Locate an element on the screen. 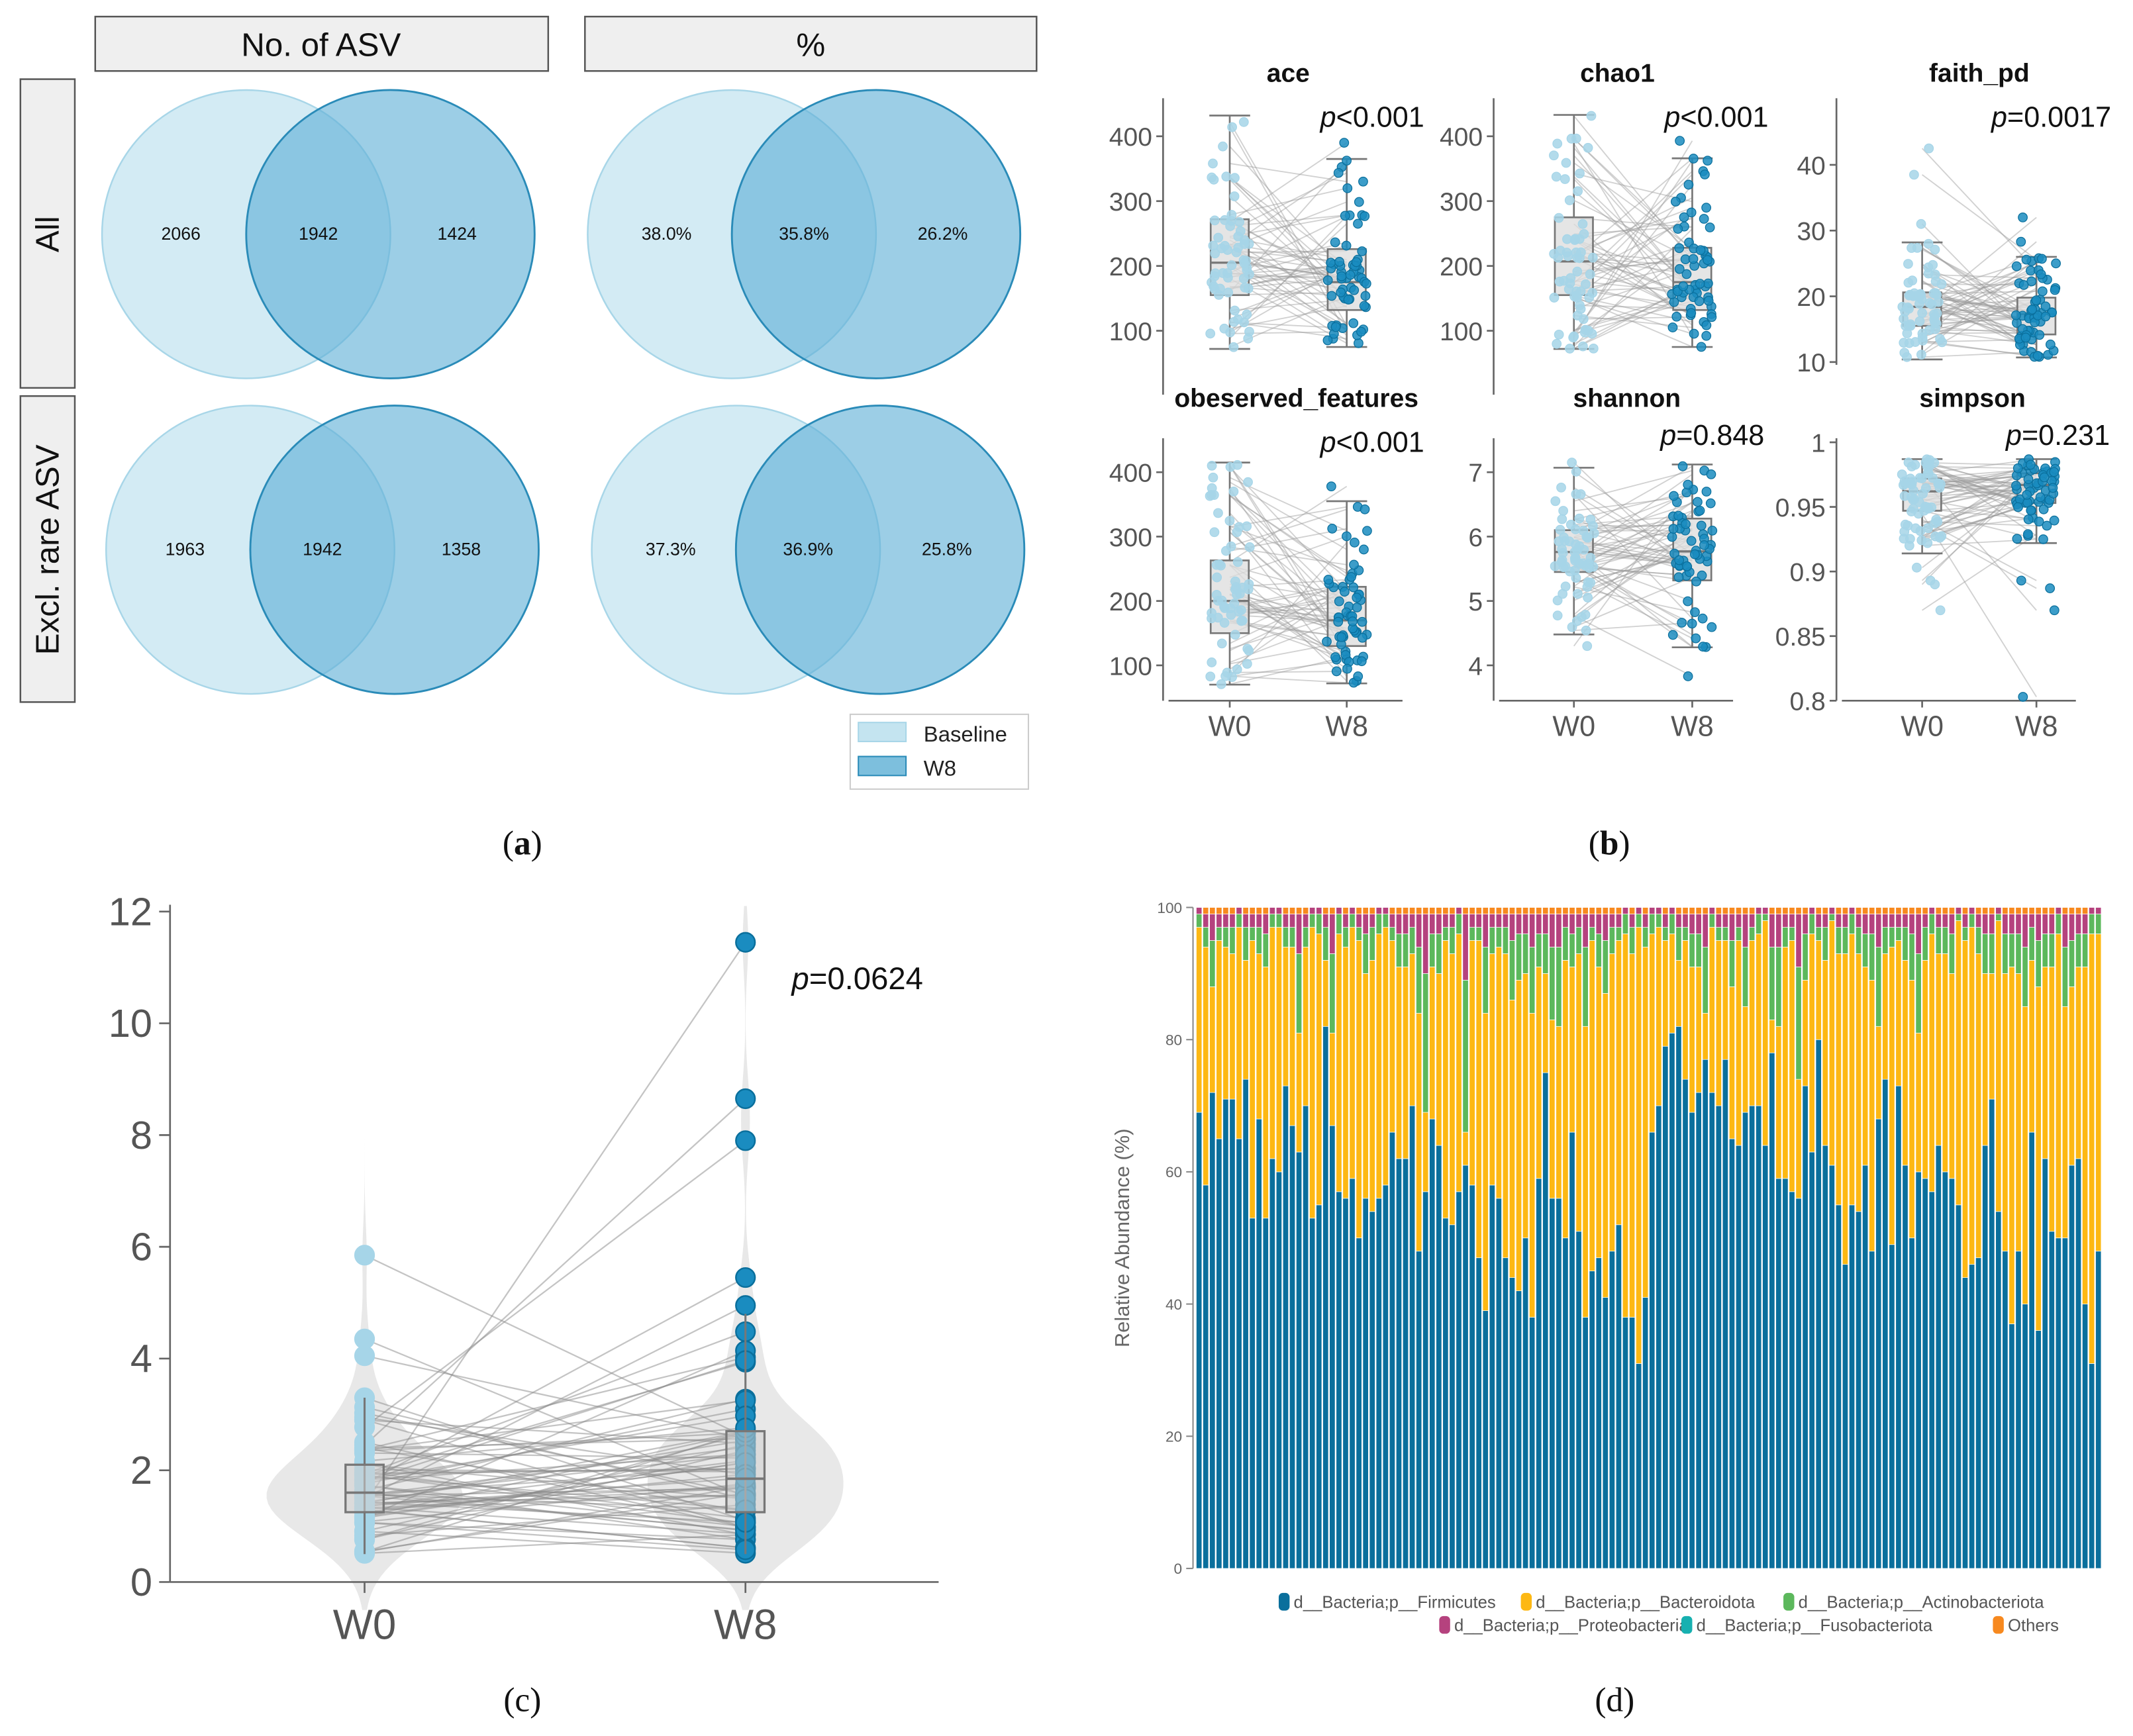 This screenshot has width=2133, height=1736. venn-value-w8-only: 1358 is located at coordinates (461, 549).